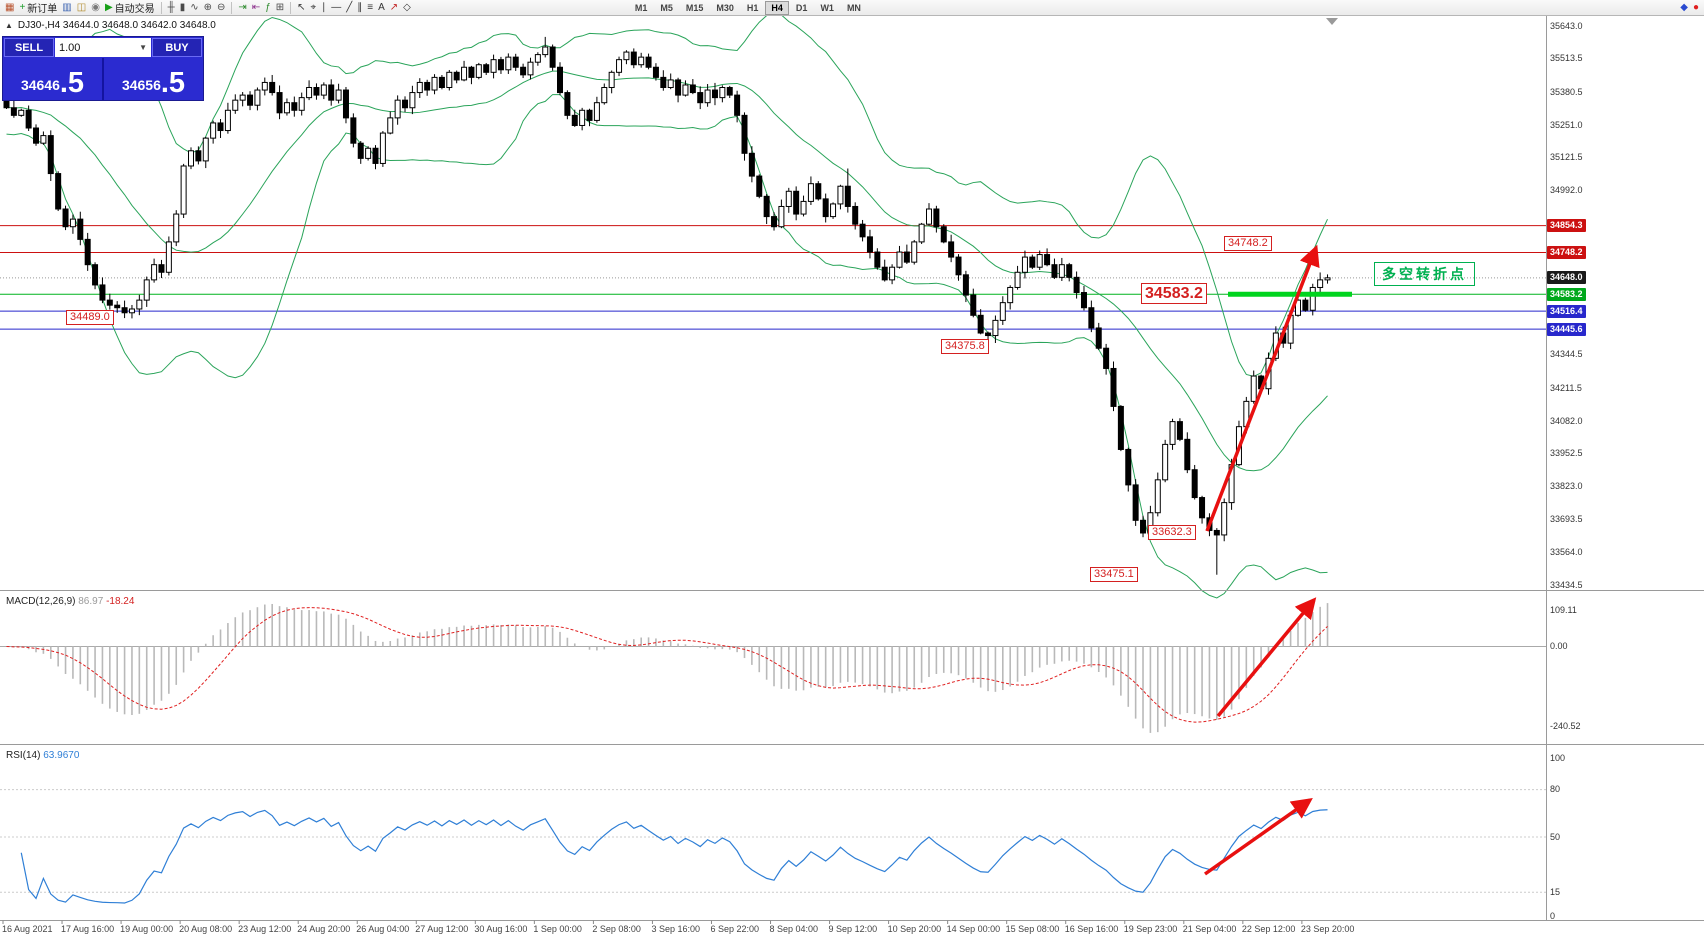 The image size is (1704, 940). I want to click on horizontal-level-lines, so click(773, 277).